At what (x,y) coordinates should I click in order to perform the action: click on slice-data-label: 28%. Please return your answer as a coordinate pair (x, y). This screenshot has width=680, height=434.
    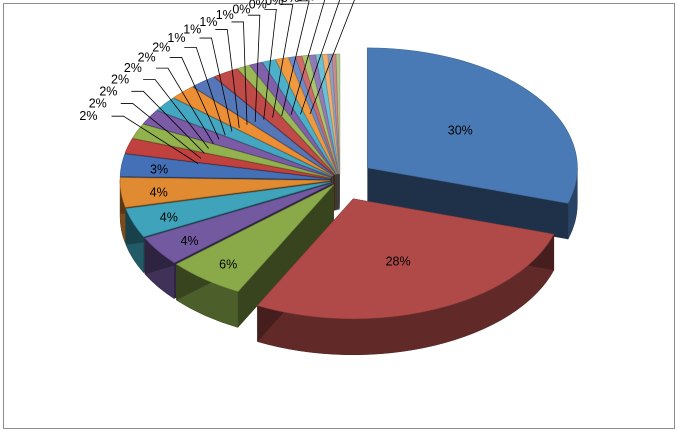
    Looking at the image, I should click on (398, 262).